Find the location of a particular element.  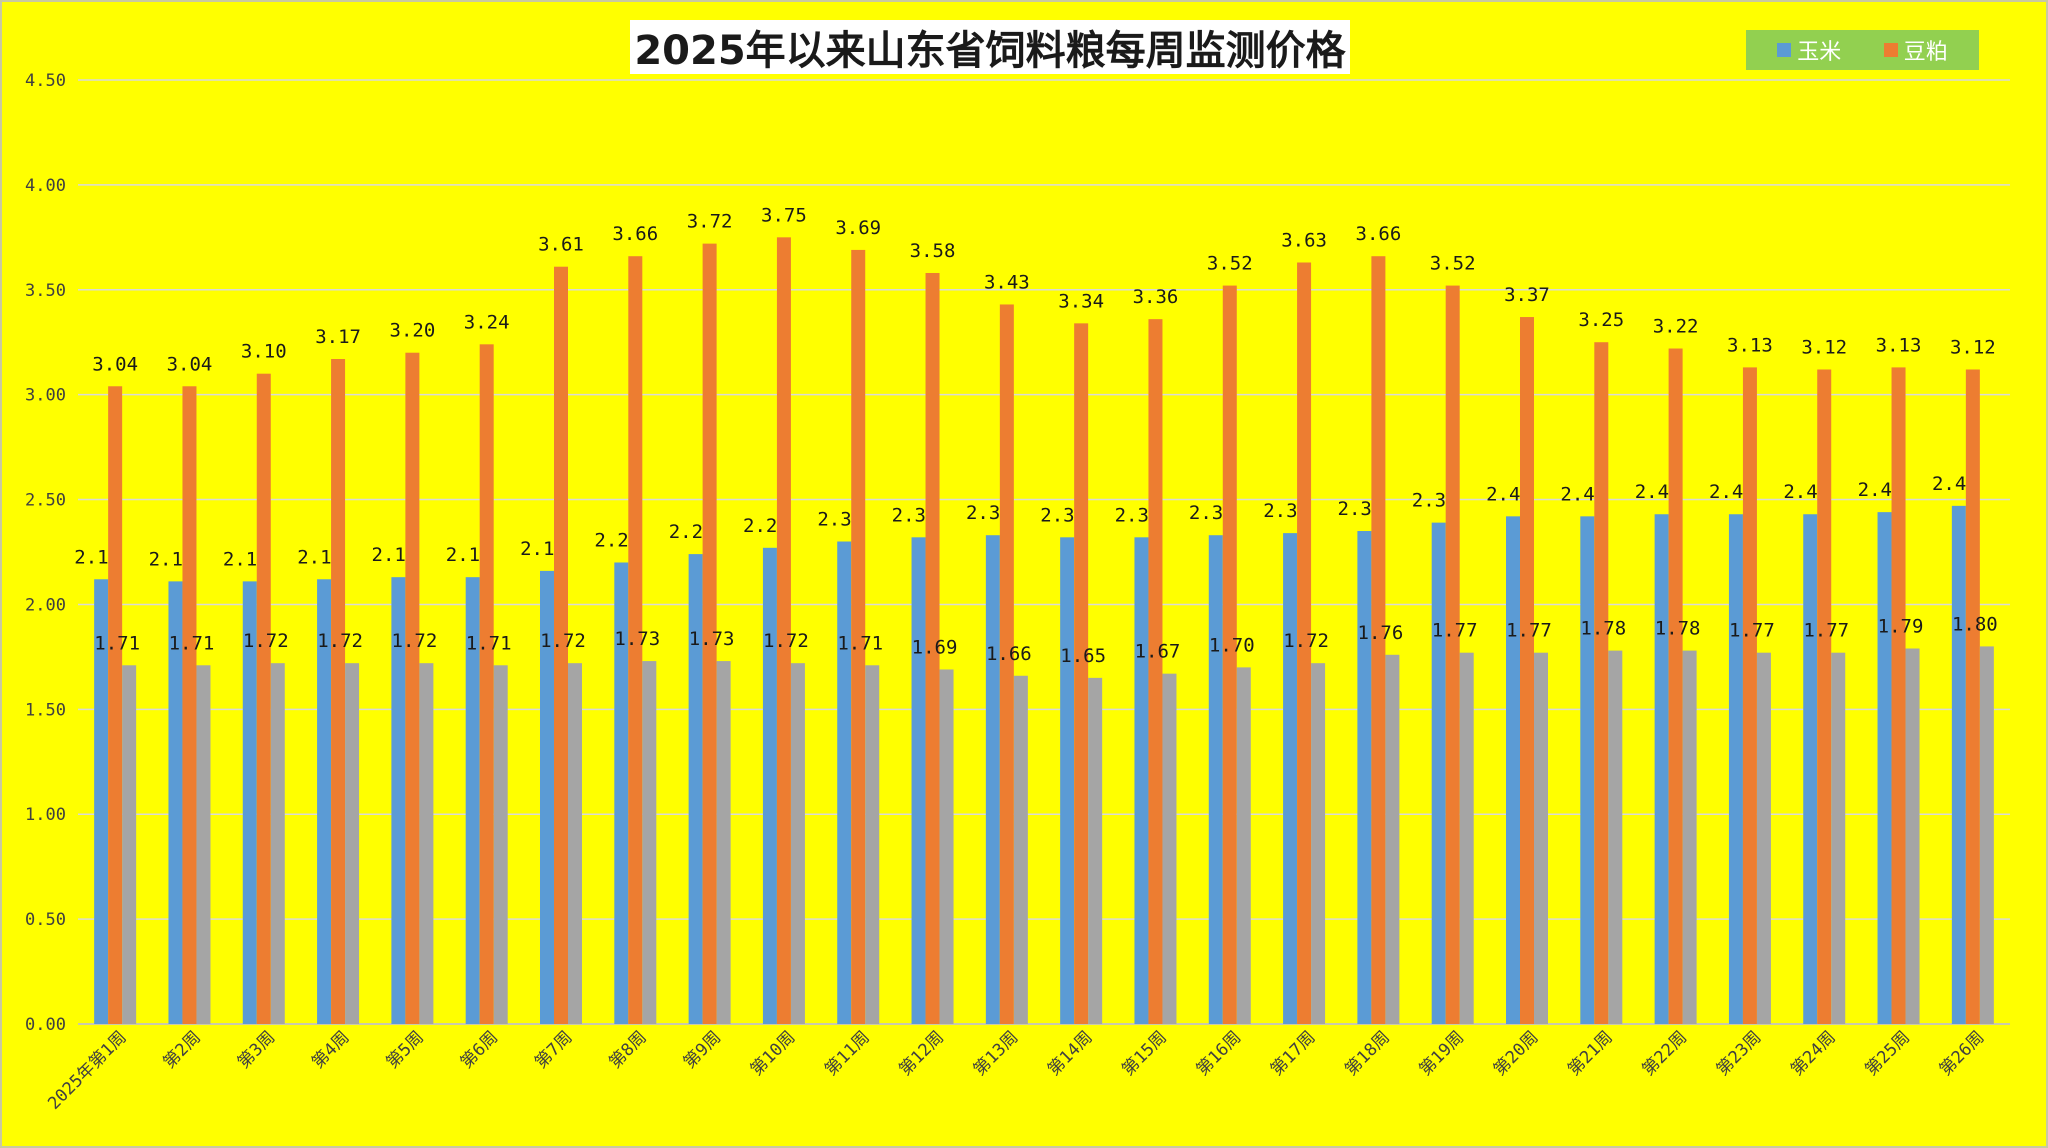

x-tick-label: 第9周 is located at coordinates (702, 1049).